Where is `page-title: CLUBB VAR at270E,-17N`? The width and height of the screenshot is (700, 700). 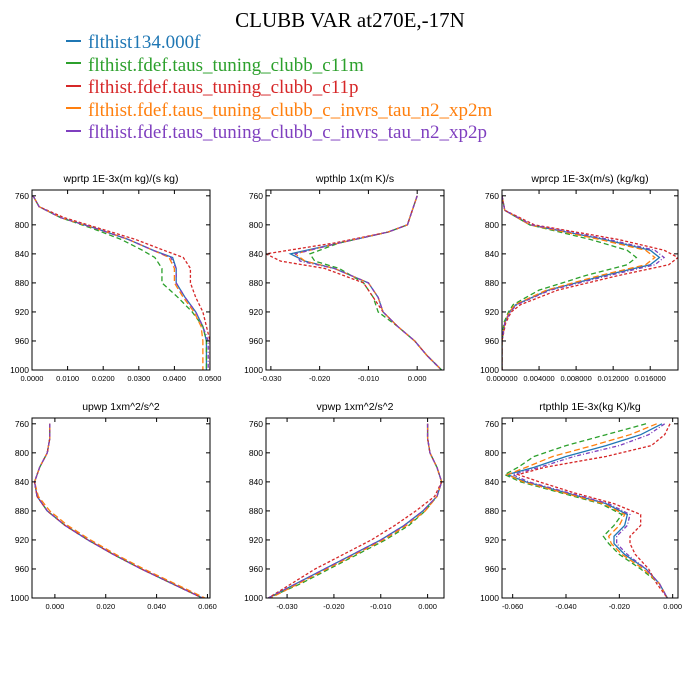 page-title: CLUBB VAR at270E,-17N is located at coordinates (350, 20).